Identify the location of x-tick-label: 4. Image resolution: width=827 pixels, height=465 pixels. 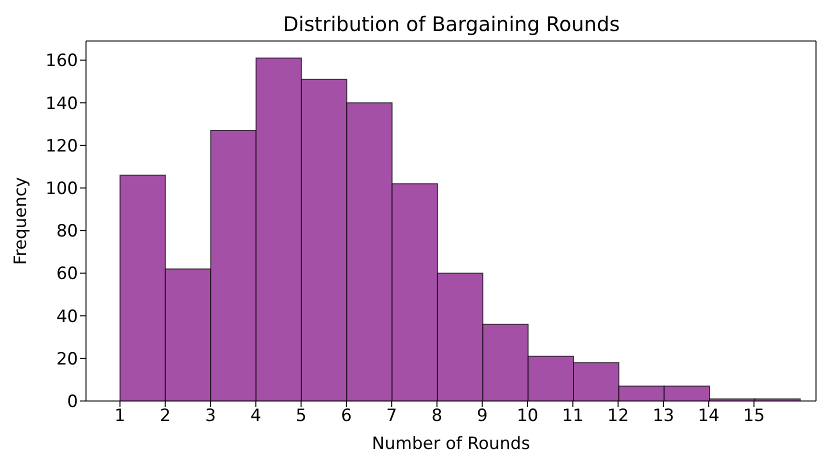
(256, 416).